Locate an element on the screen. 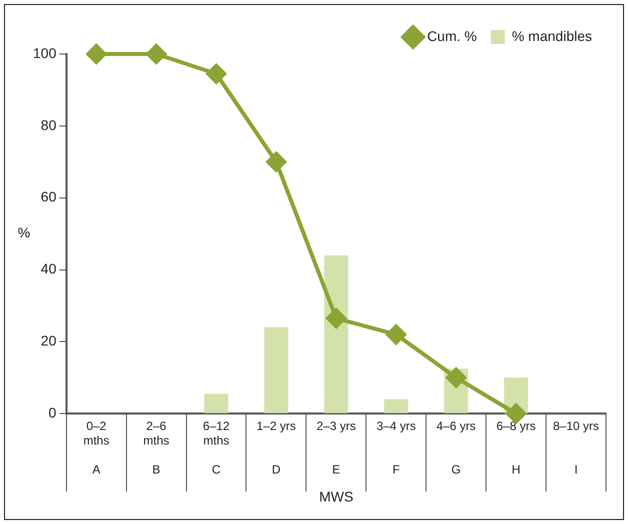  y-tick-label: 0 is located at coordinates (52, 412).